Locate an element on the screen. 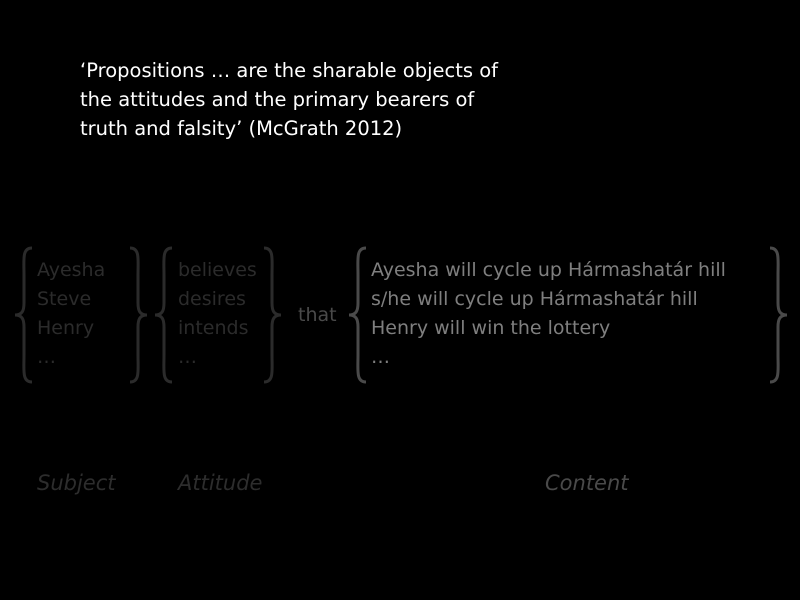  quote-line: truth and falsity’ (McGrath 2012) is located at coordinates (241, 128).